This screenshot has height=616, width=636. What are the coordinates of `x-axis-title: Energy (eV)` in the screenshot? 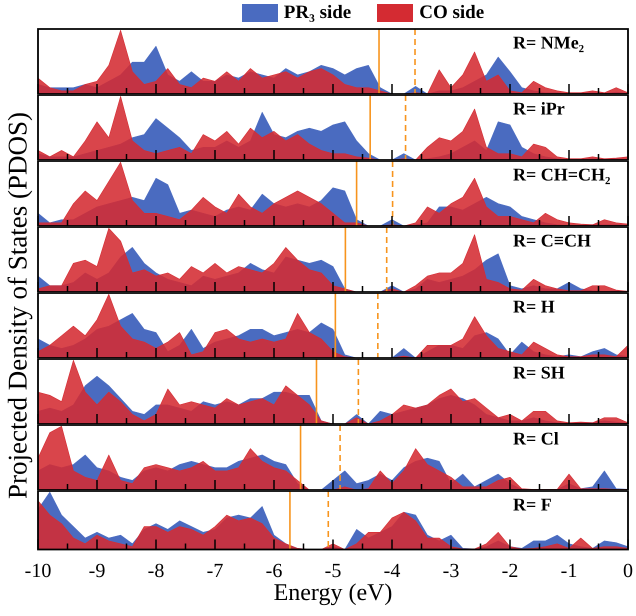 It's located at (333, 593).